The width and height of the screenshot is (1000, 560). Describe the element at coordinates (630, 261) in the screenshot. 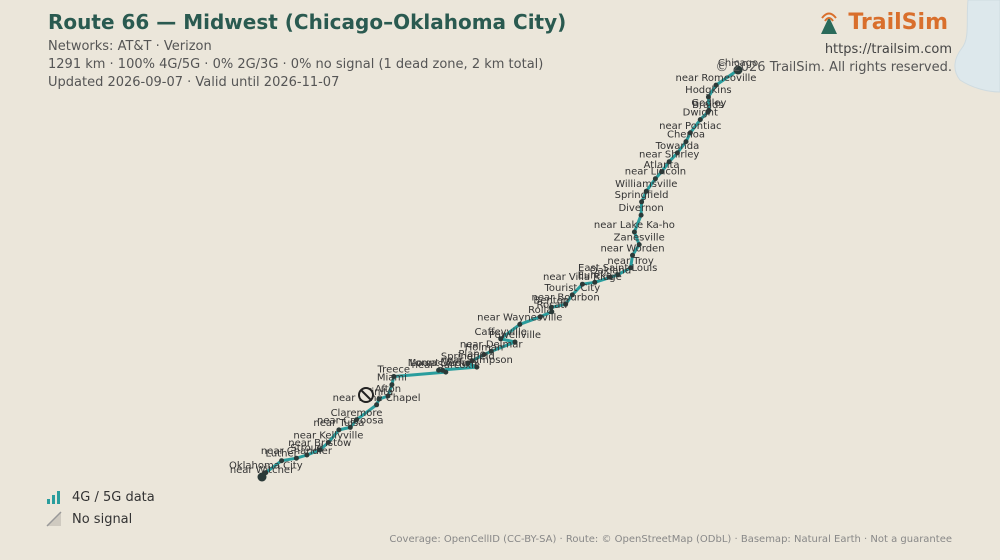

I see `town-label: near Troy` at that location.